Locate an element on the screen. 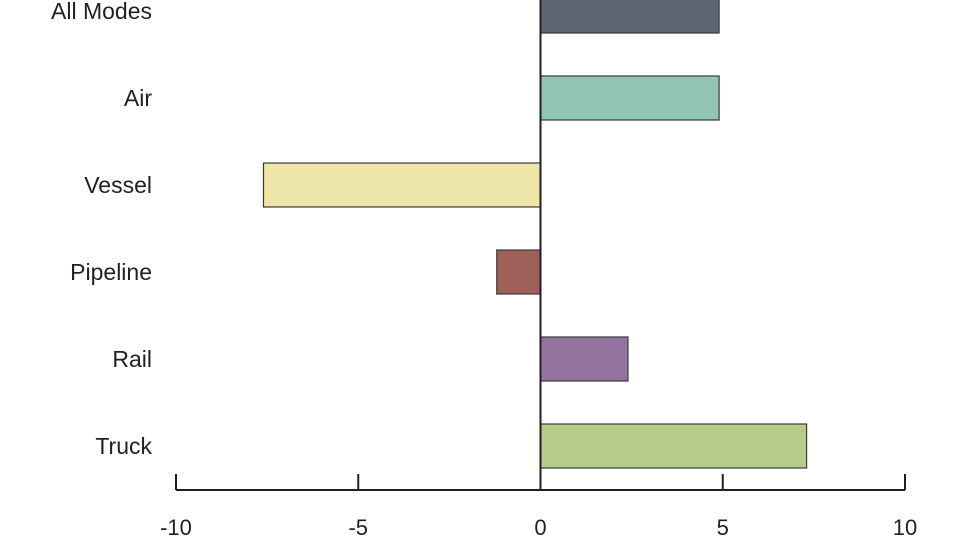 Image resolution: width=980 pixels, height=552 pixels. category-labels: All Modes Air Vessel Pipeline Rail Truck is located at coordinates (101, 229).